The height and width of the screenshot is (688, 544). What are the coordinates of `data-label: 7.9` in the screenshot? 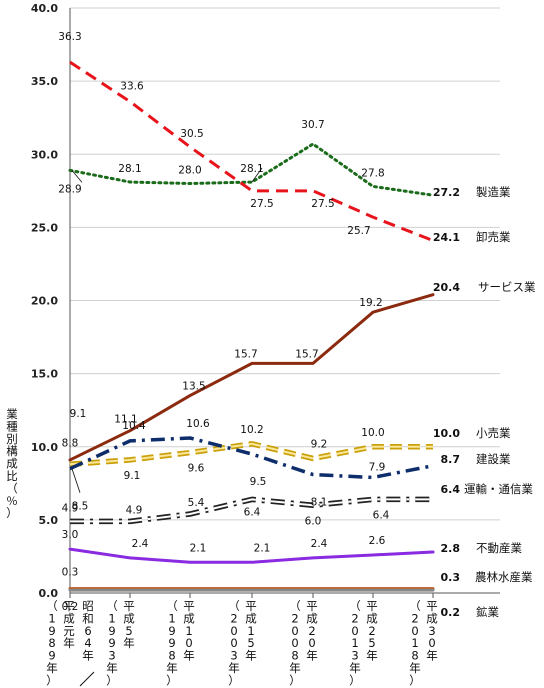 It's located at (377, 467).